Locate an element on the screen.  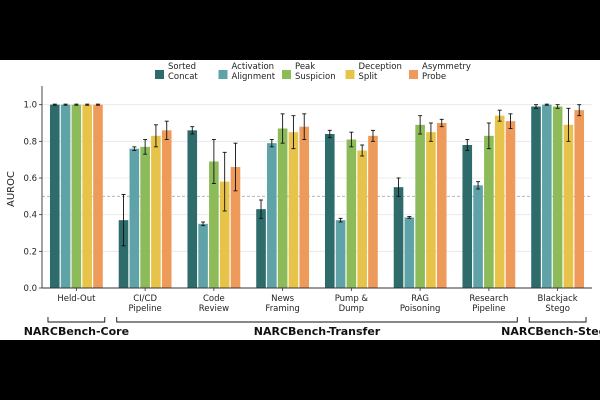
x-tick-label-5: RAG Poisoning is located at coordinates (420, 304).